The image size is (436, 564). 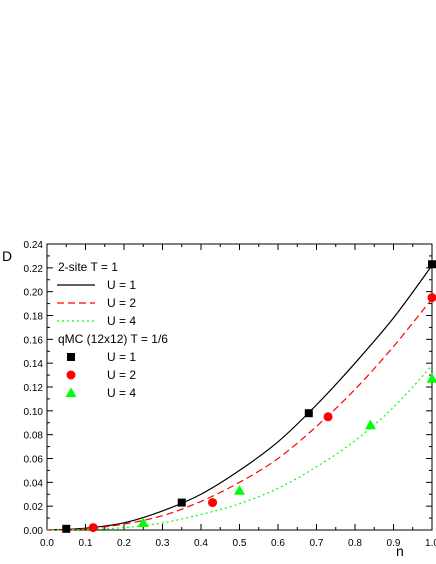 I want to click on y-tick-label: 0.04, so click(x=34, y=483).